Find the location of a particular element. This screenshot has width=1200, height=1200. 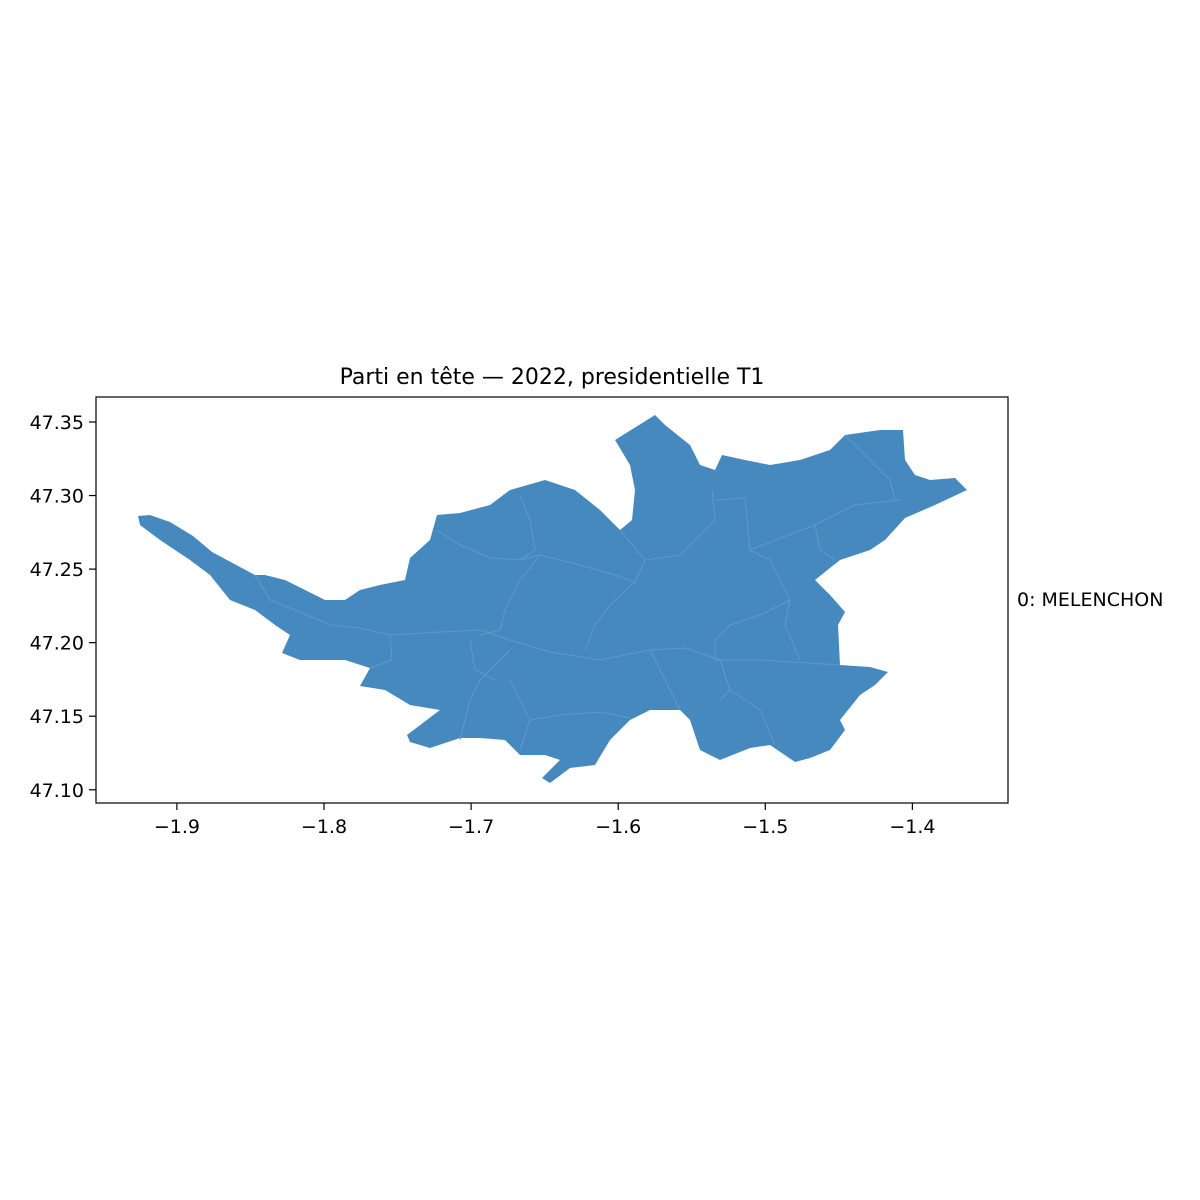

district-boundaries is located at coordinates (577, 592).